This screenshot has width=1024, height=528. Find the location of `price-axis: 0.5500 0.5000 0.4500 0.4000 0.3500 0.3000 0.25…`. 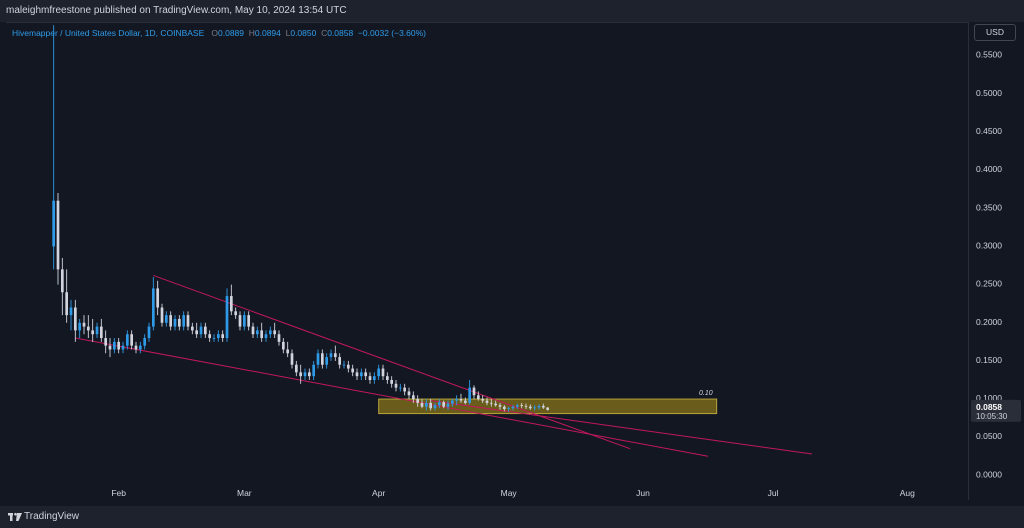

price-axis: 0.5500 0.5000 0.4500 0.4000 0.3500 0.3000 0.25… is located at coordinates (996, 261).